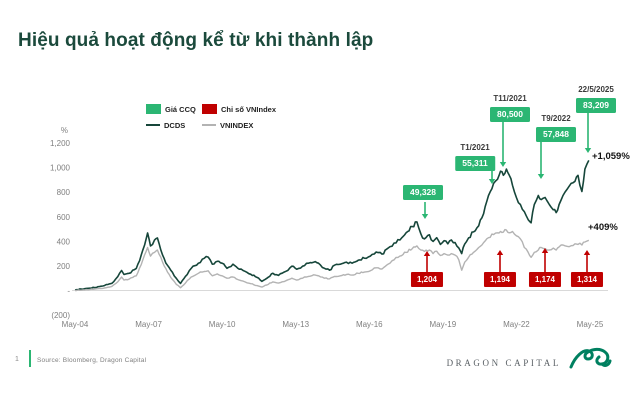 This screenshot has width=640, height=400. Describe the element at coordinates (30, 358) in the screenshot. I see `footer-accent-bar` at that location.